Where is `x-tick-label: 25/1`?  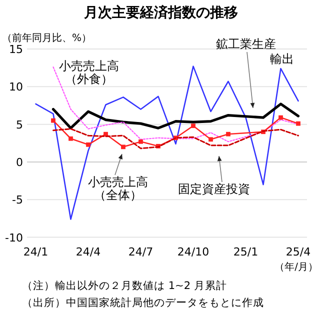 x-tick-label: 25/1 is located at coordinates (245, 251).